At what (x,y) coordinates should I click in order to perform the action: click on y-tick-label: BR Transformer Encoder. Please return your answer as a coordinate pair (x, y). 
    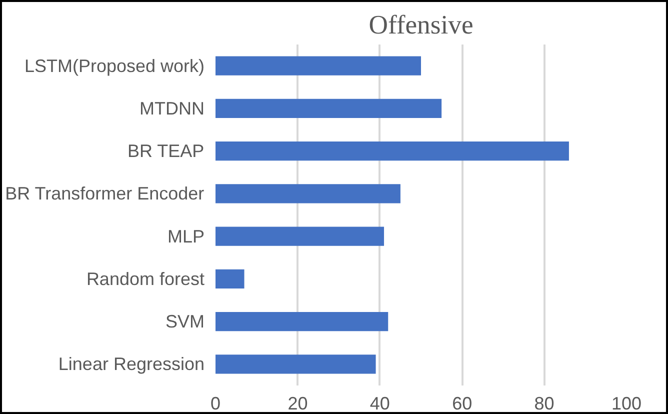
    Looking at the image, I should click on (104, 194).